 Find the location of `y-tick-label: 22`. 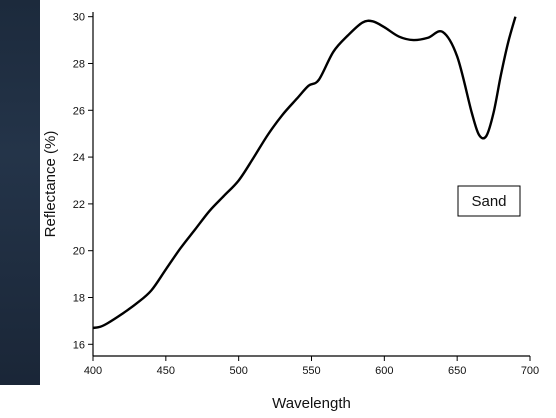

y-tick-label: 22 is located at coordinates (79, 205).